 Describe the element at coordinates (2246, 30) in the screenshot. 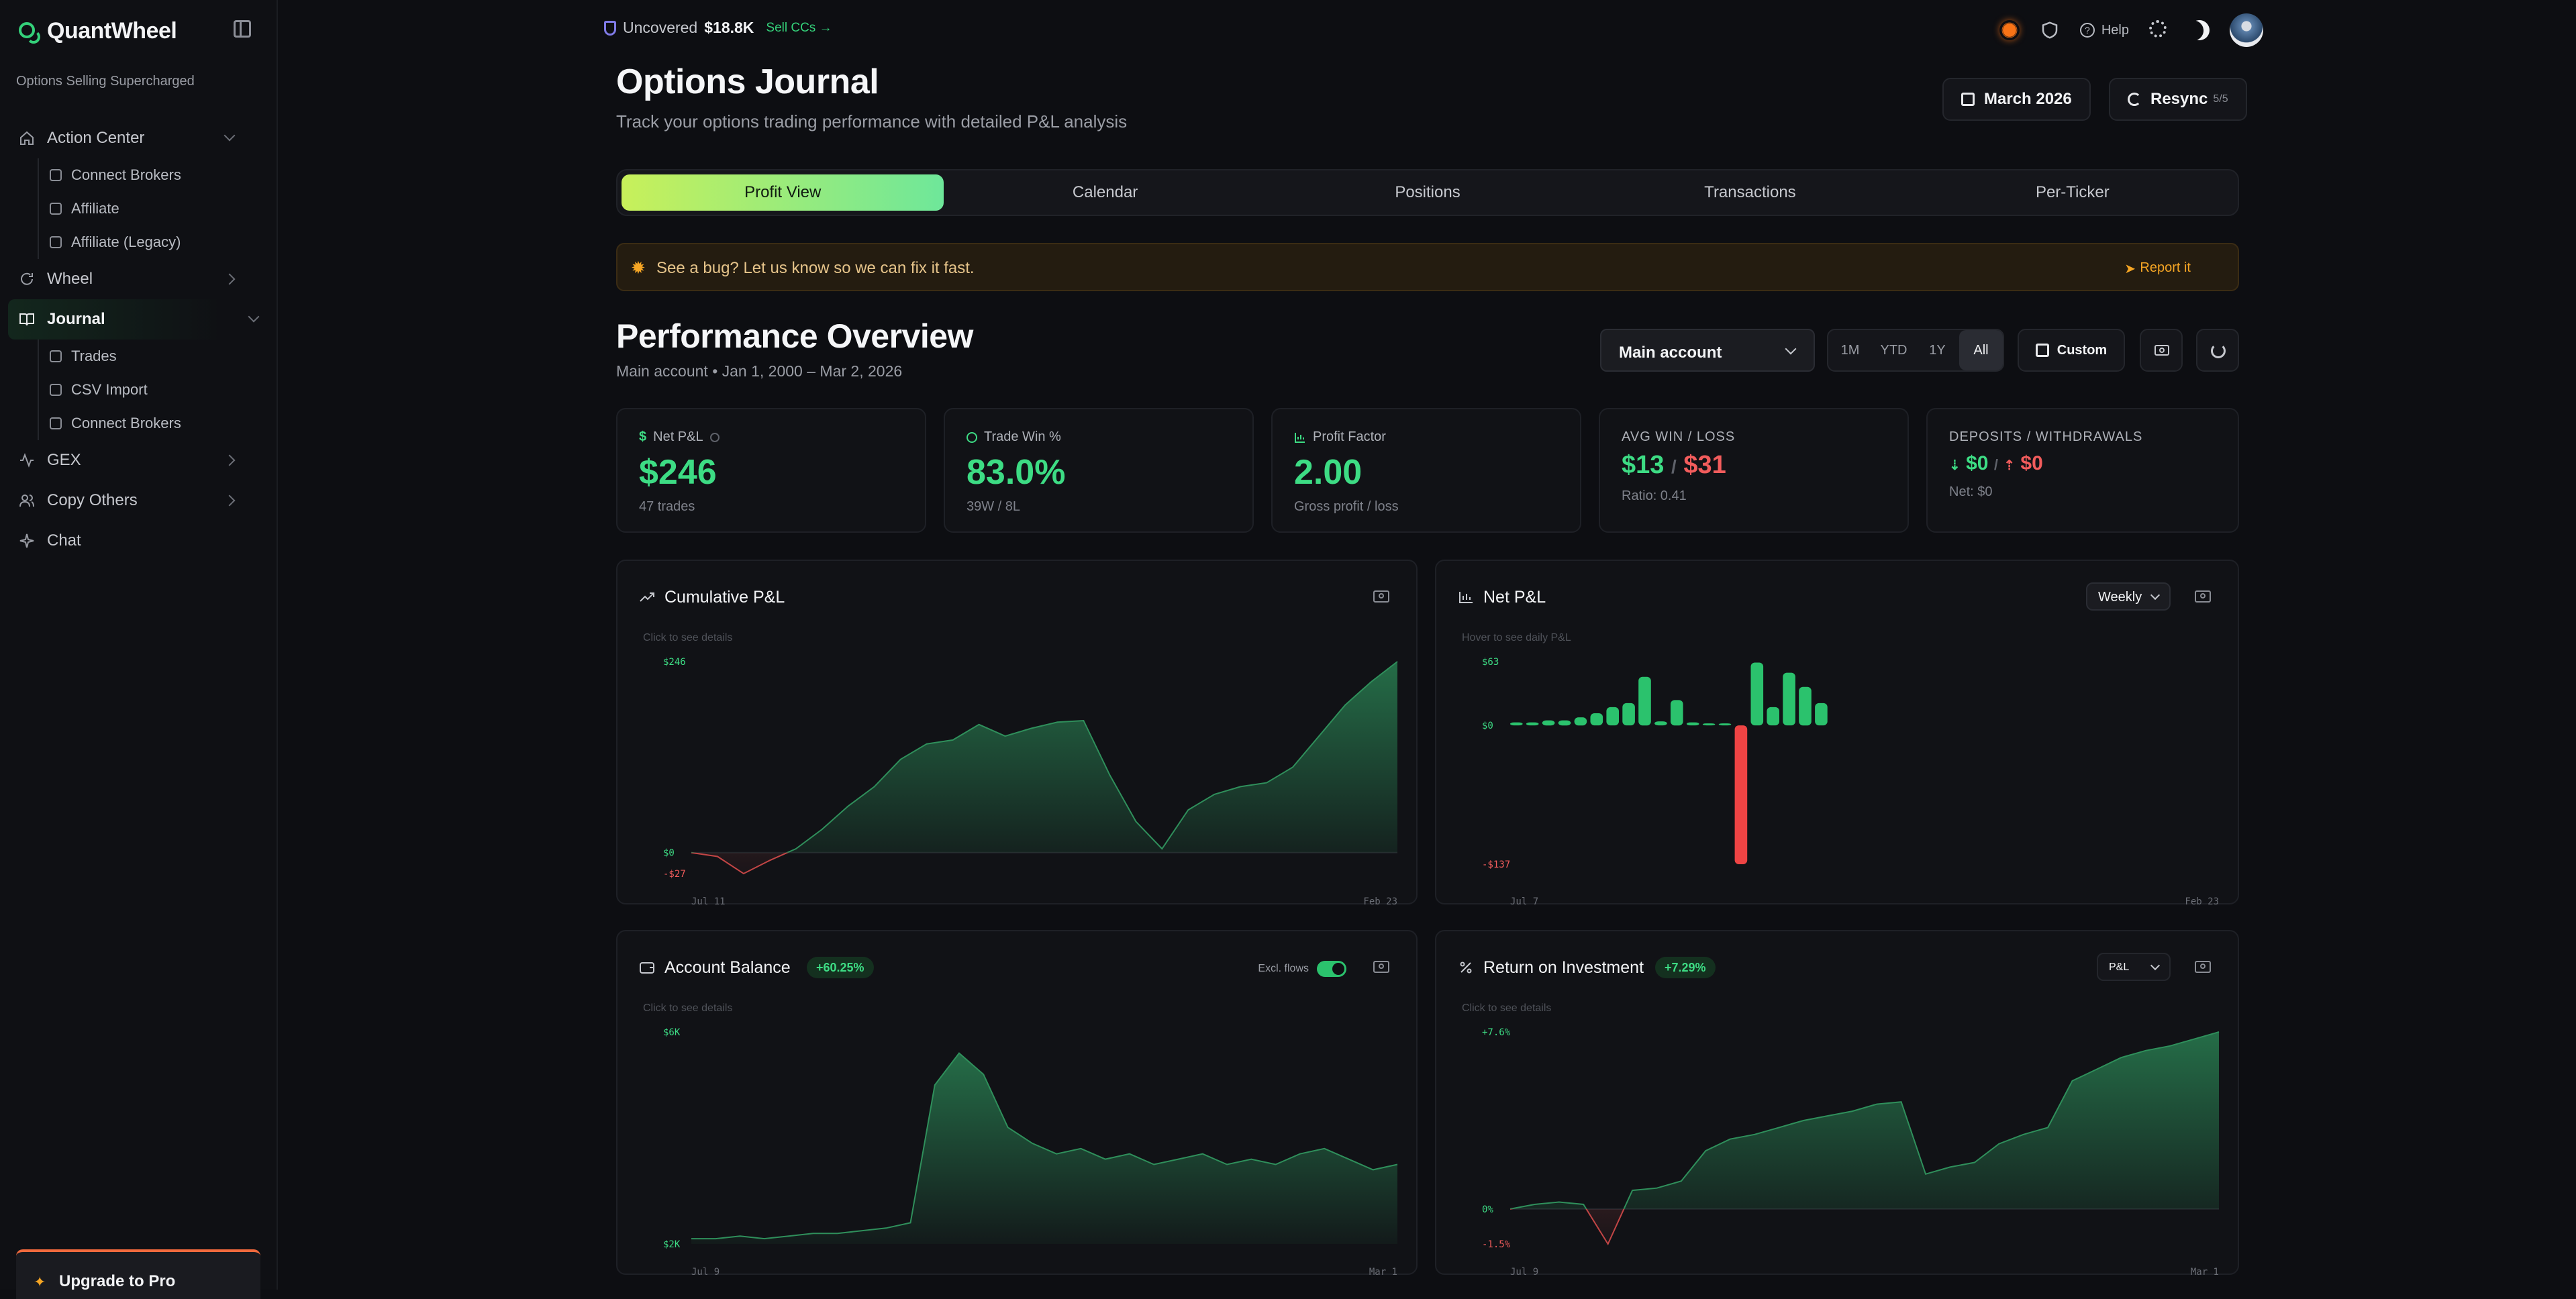

I see `avatar` at that location.